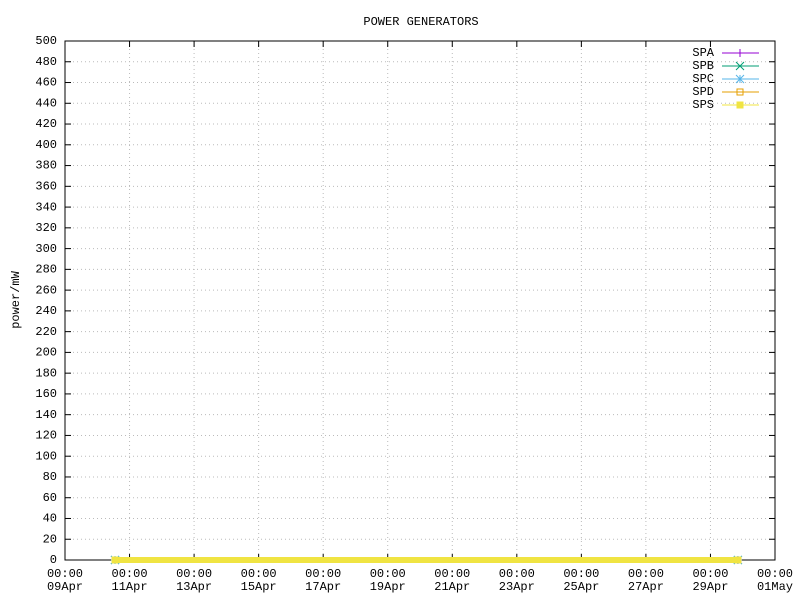  Describe the element at coordinates (46, 332) in the screenshot. I see `y-tick-label: 220` at that location.